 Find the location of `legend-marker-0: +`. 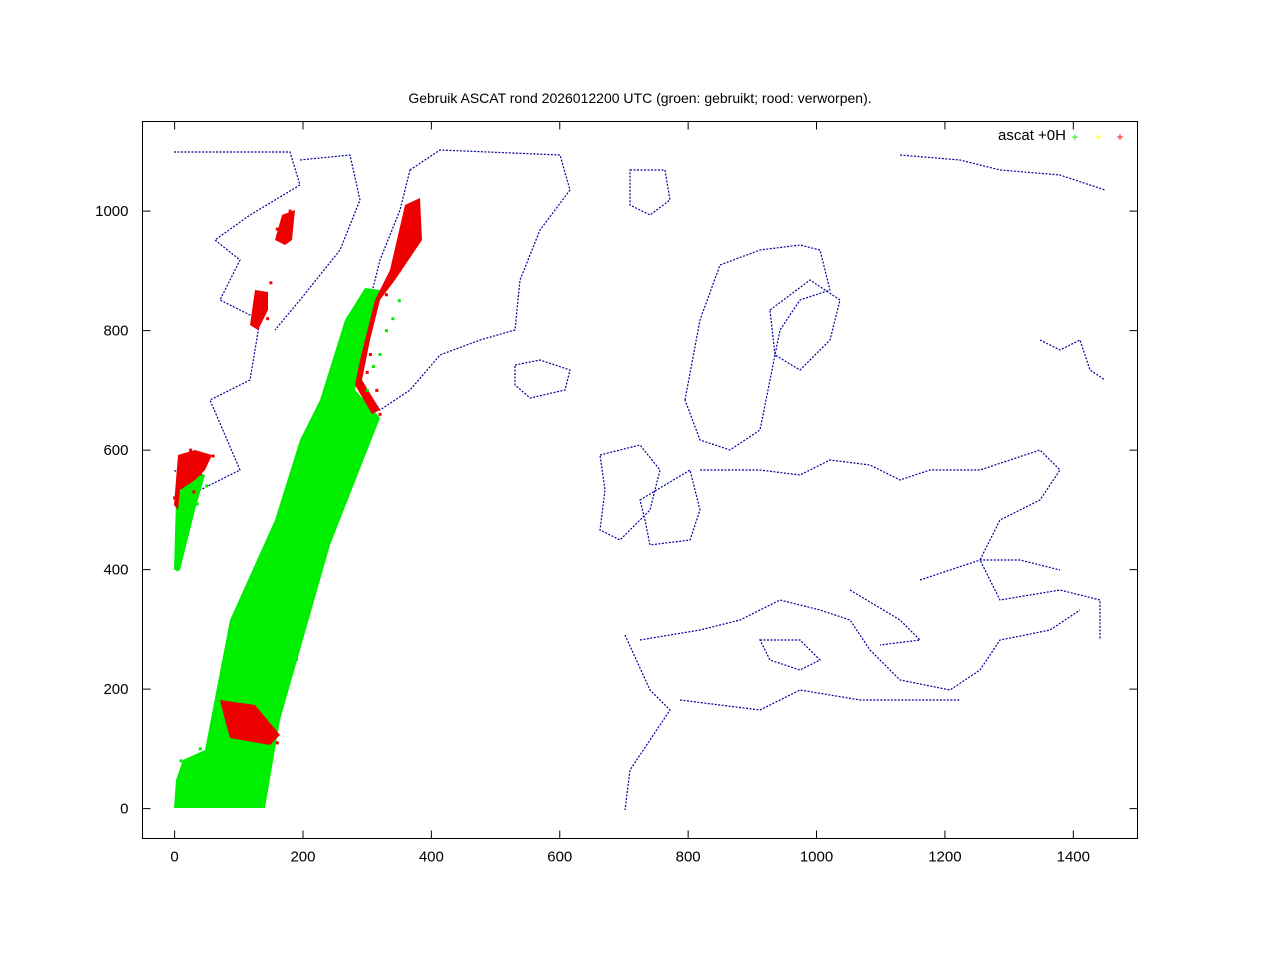

legend-marker-0: + is located at coordinates (1074, 137).